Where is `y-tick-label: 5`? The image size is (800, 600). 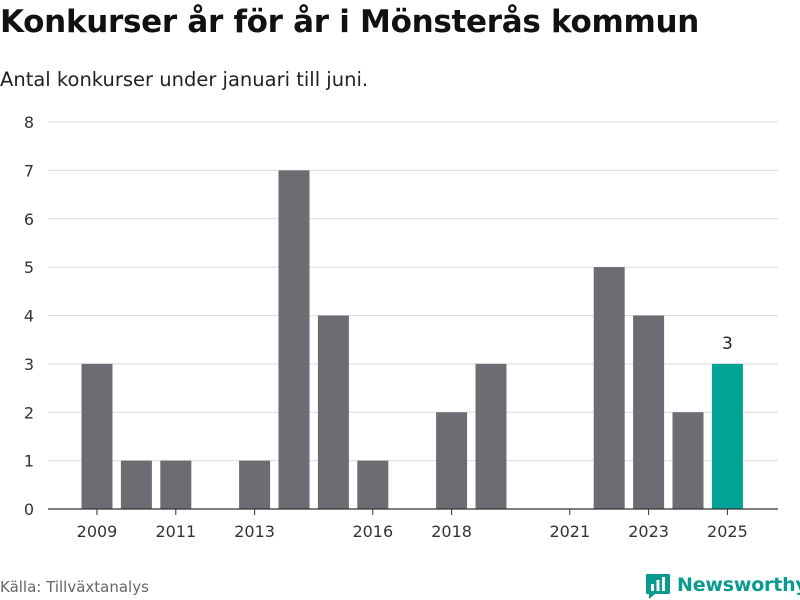
y-tick-label: 5 is located at coordinates (29, 267).